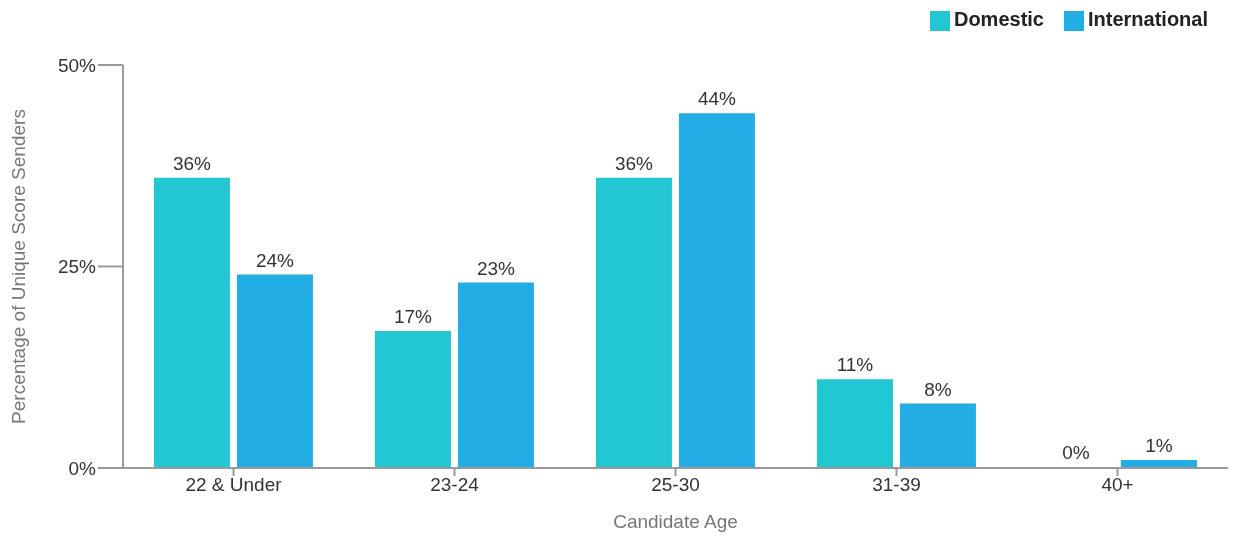 The height and width of the screenshot is (552, 1233). I want to click on data-label: 24%, so click(275, 260).